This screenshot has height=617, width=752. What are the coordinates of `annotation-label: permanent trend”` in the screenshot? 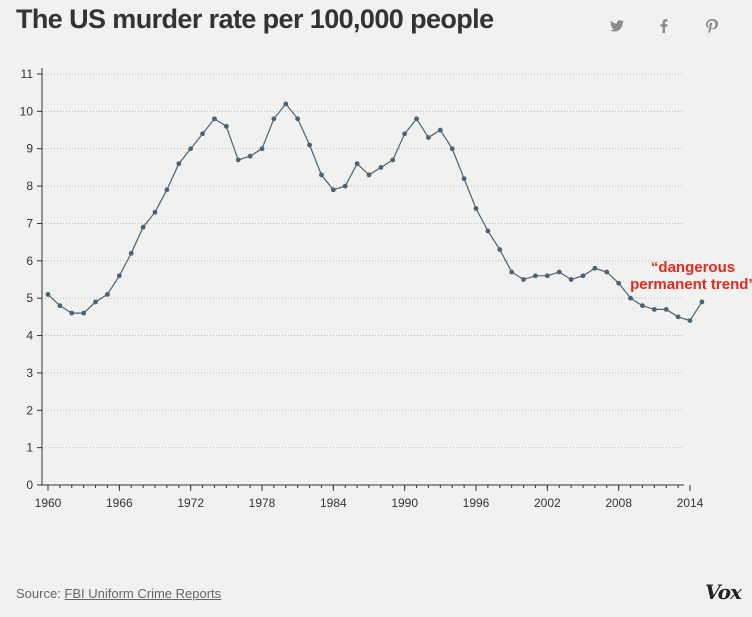 It's located at (691, 284).